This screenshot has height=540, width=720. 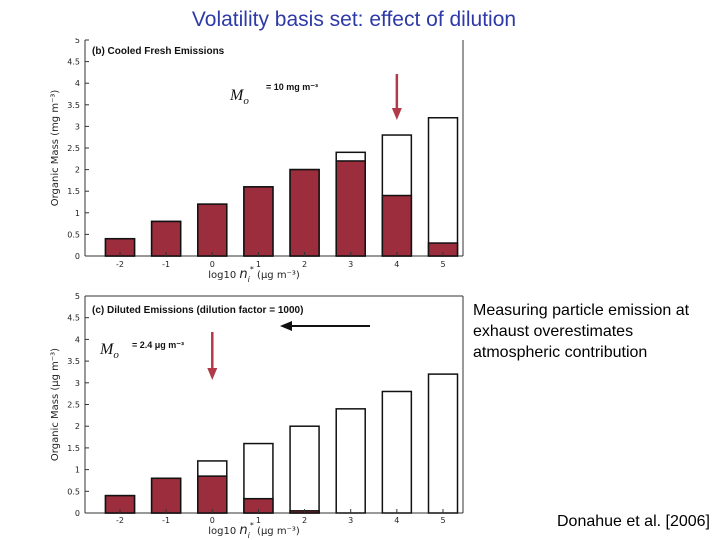 I want to click on y-axis-label: Organic Mass (μg m⁻³), so click(x=55, y=404).